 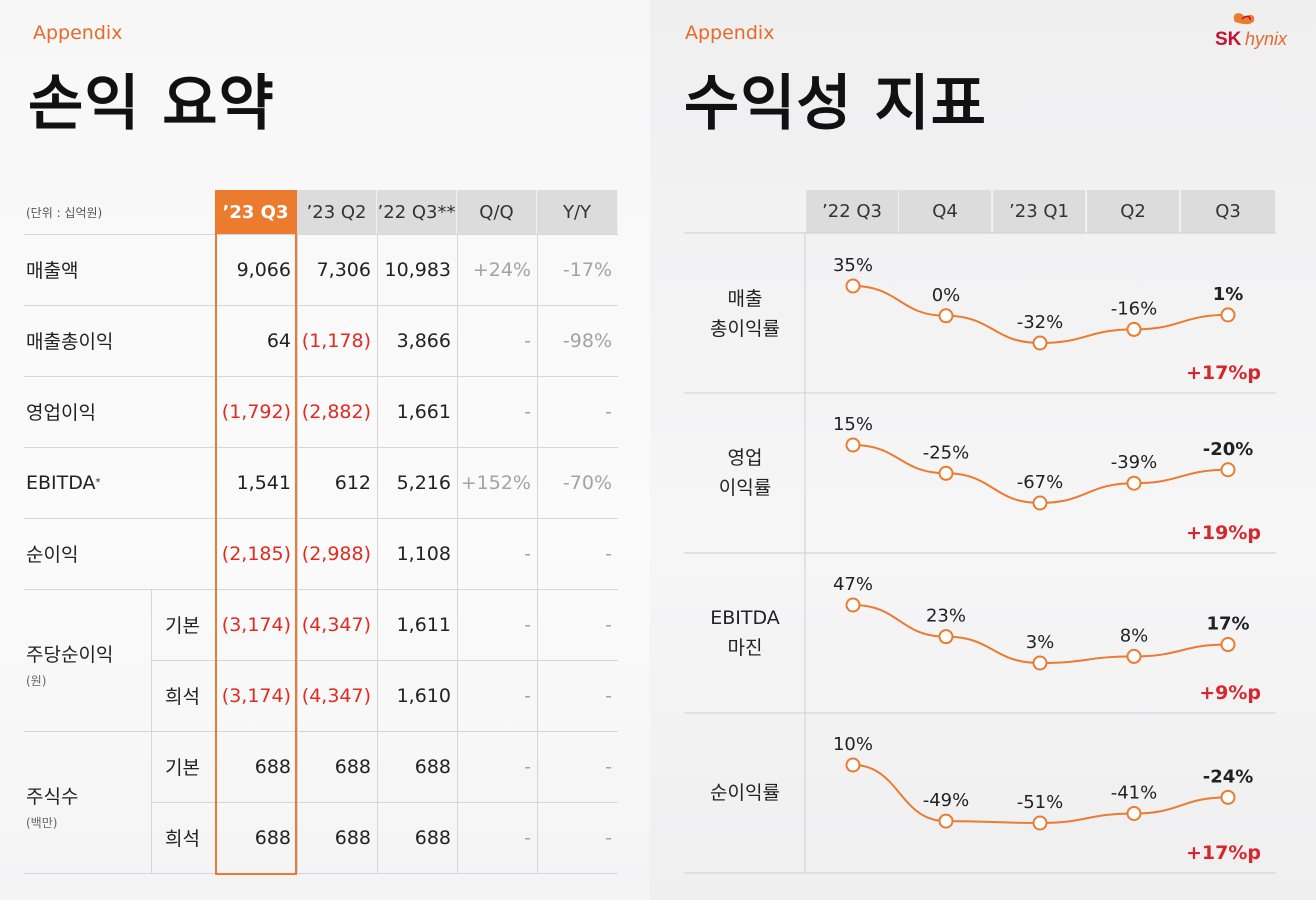 I want to click on quarter-header: Q4, so click(x=945, y=211).